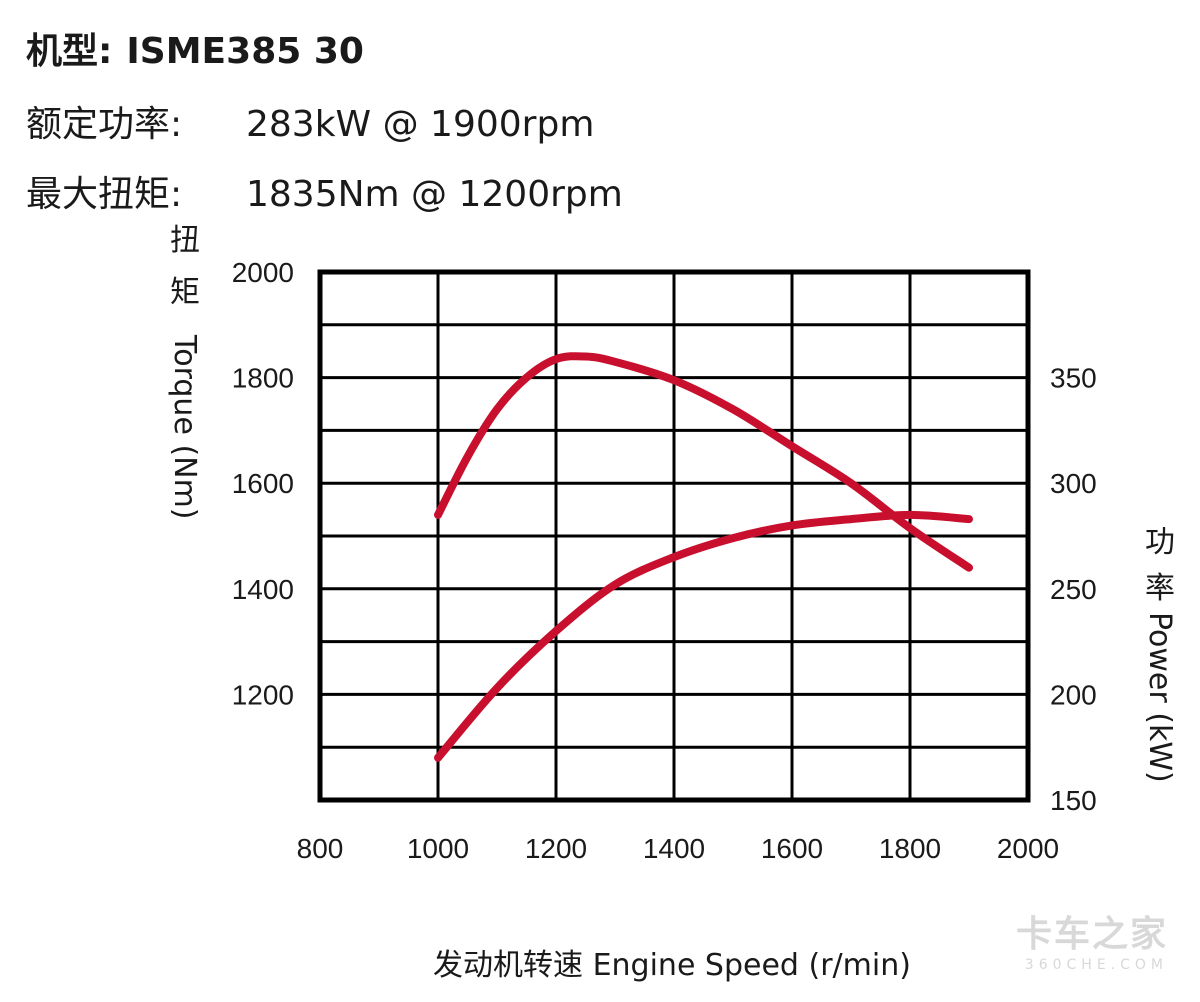 The width and height of the screenshot is (1200, 1002). I want to click on max-torque-label: 最大扭矩:, so click(104, 194).